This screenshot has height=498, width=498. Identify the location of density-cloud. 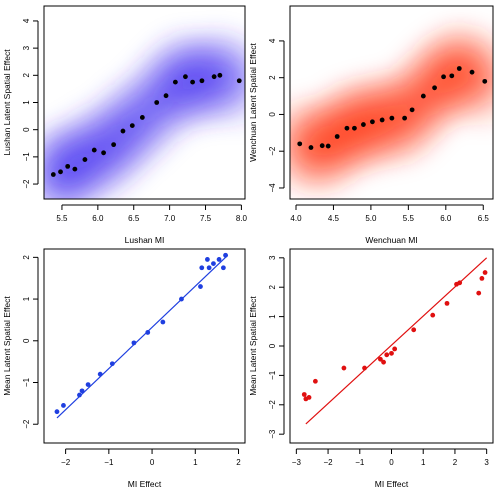
(391, 108).